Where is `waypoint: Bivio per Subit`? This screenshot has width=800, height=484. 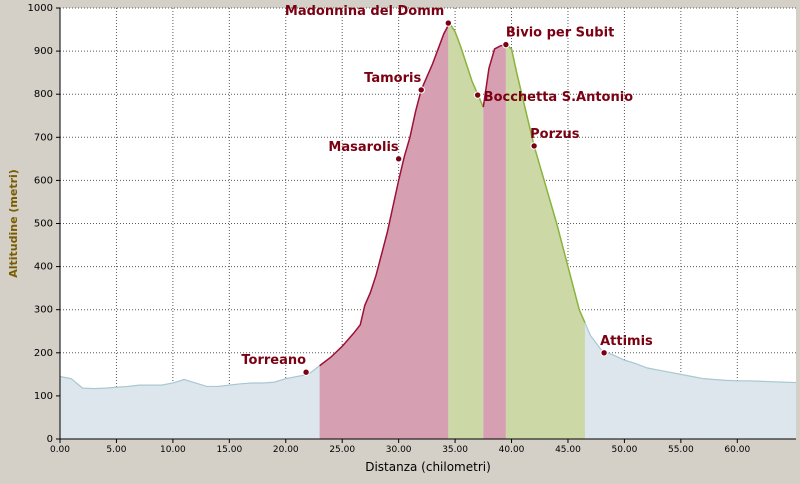 waypoint: Bivio per Subit is located at coordinates (558, 37).